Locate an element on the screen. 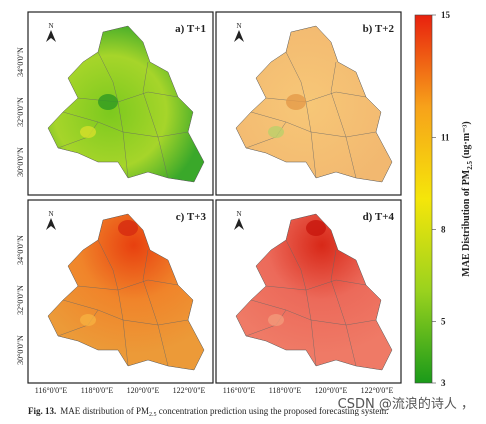 The image size is (486, 424). colorbar-tick-label: 11 is located at coordinates (445, 138).